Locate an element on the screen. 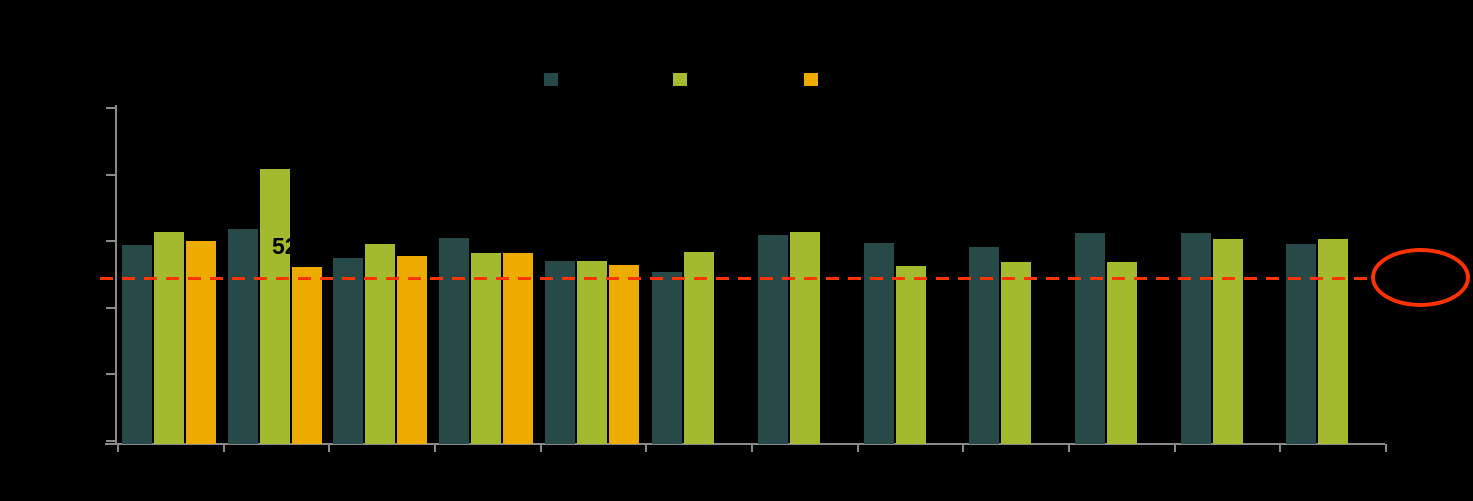  bar-series-1-dark-teal-group4 is located at coordinates (454, 341).